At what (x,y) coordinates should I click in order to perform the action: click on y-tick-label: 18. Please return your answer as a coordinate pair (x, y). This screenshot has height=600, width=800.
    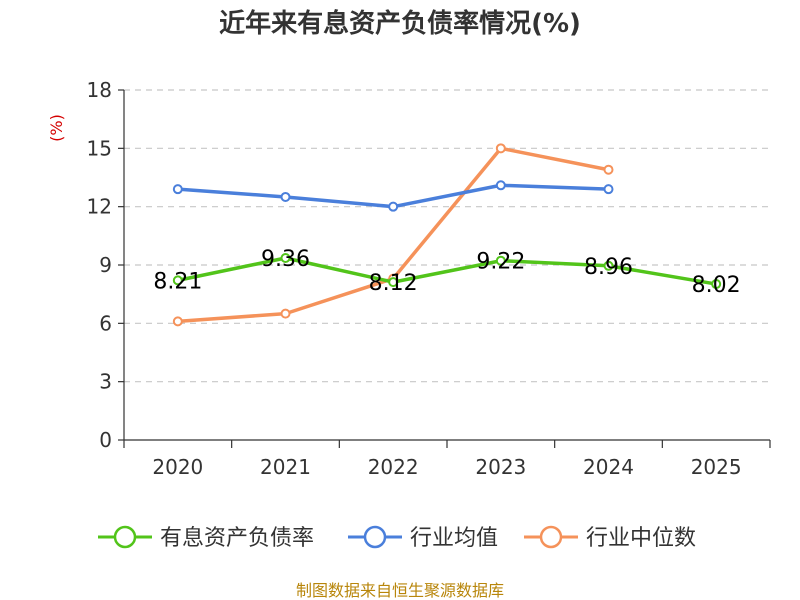
    Looking at the image, I should click on (99, 90).